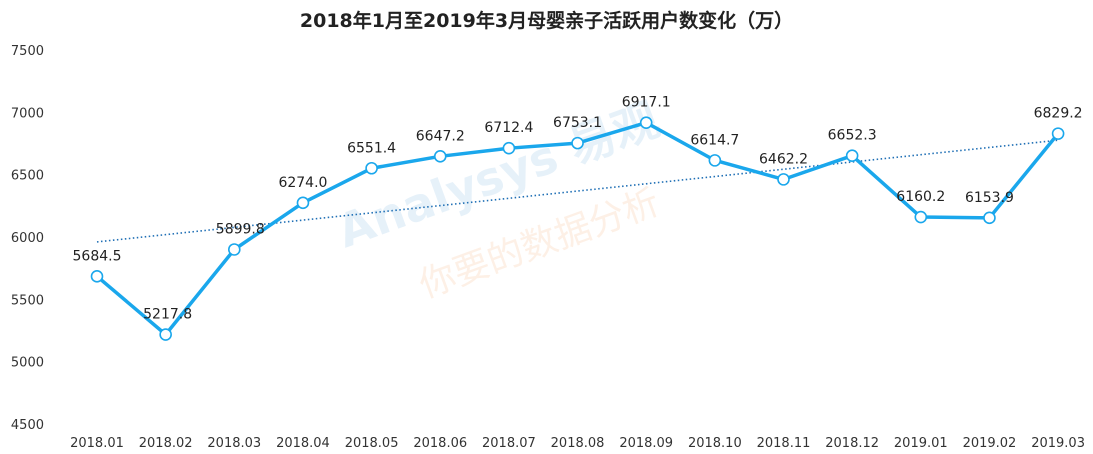 The height and width of the screenshot is (454, 1093). What do you see at coordinates (509, 443) in the screenshot?
I see `x-tick-label: 2018.07` at bounding box center [509, 443].